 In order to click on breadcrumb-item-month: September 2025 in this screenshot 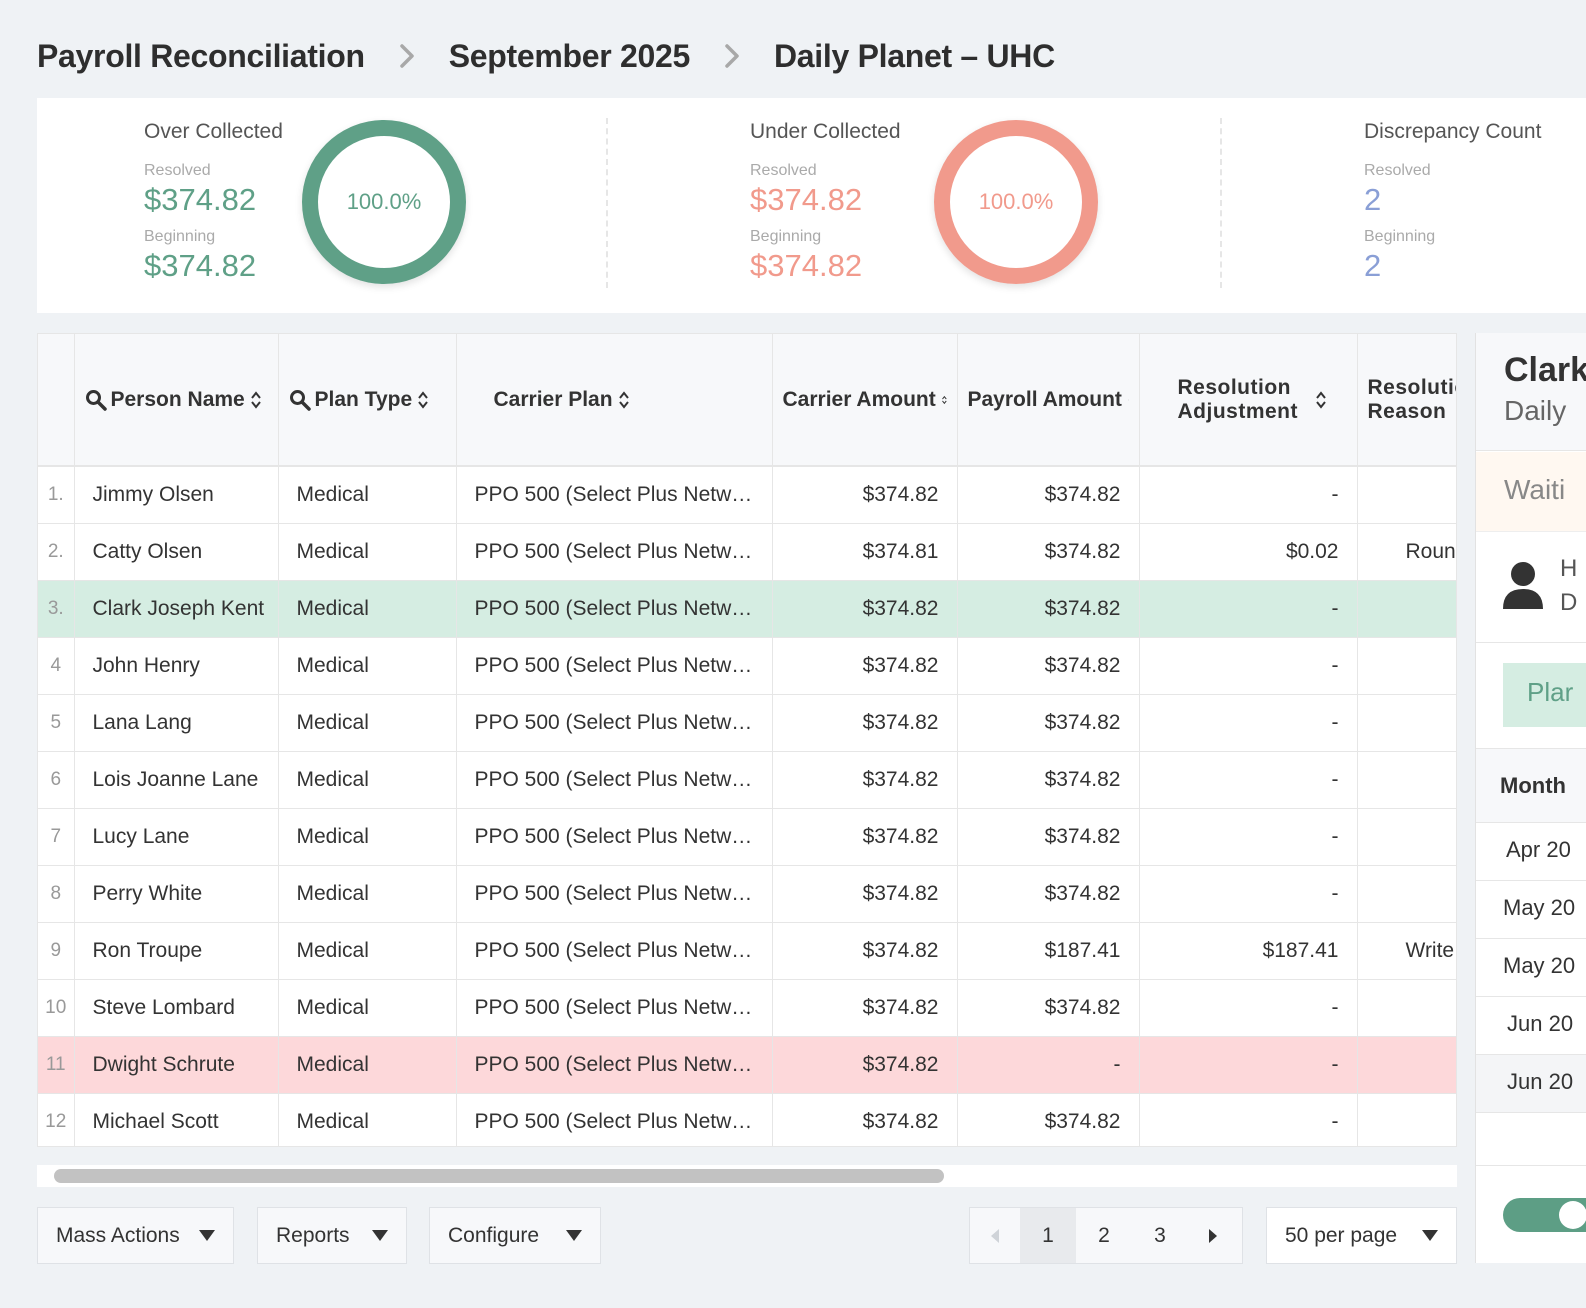, I will do `click(569, 55)`.